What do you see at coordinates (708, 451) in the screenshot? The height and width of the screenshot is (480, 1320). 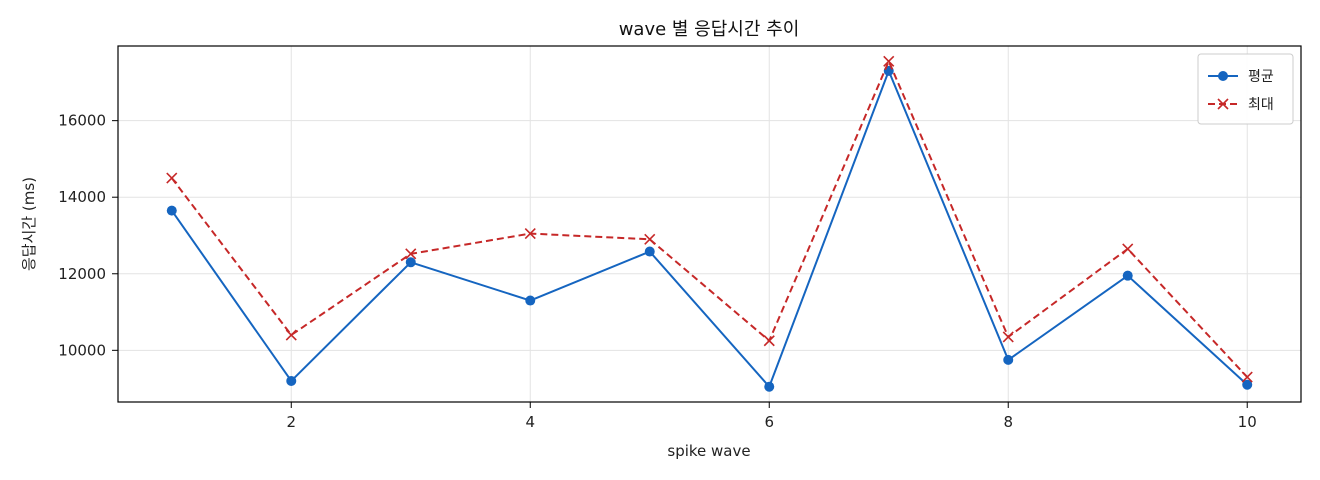 I see `x-axis-label: spike wave` at bounding box center [708, 451].